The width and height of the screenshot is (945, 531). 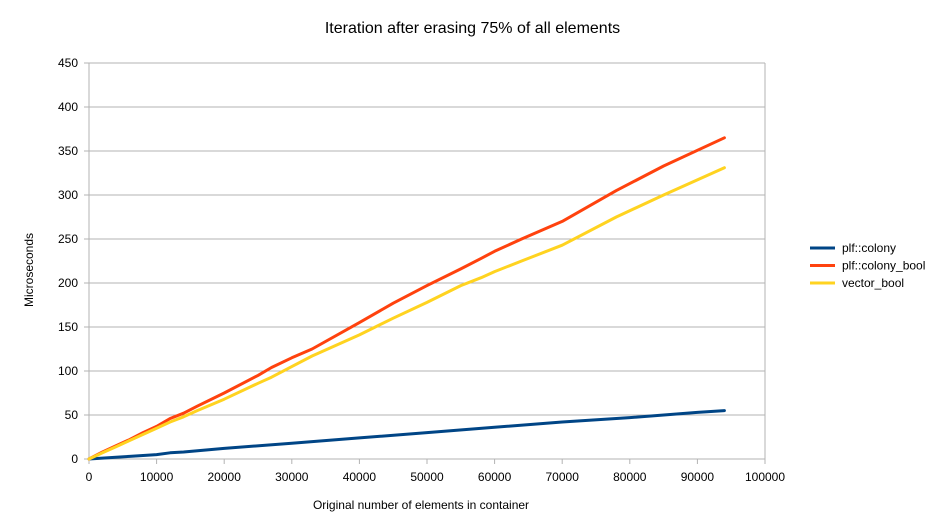 What do you see at coordinates (68, 151) in the screenshot?
I see `y-tick-label: 350` at bounding box center [68, 151].